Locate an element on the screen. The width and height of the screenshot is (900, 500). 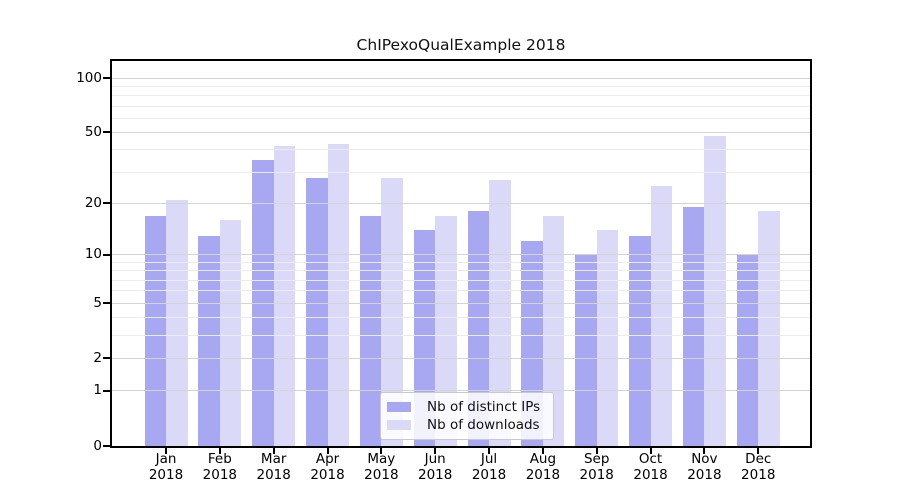
x-tick-aug is located at coordinates (542, 451).